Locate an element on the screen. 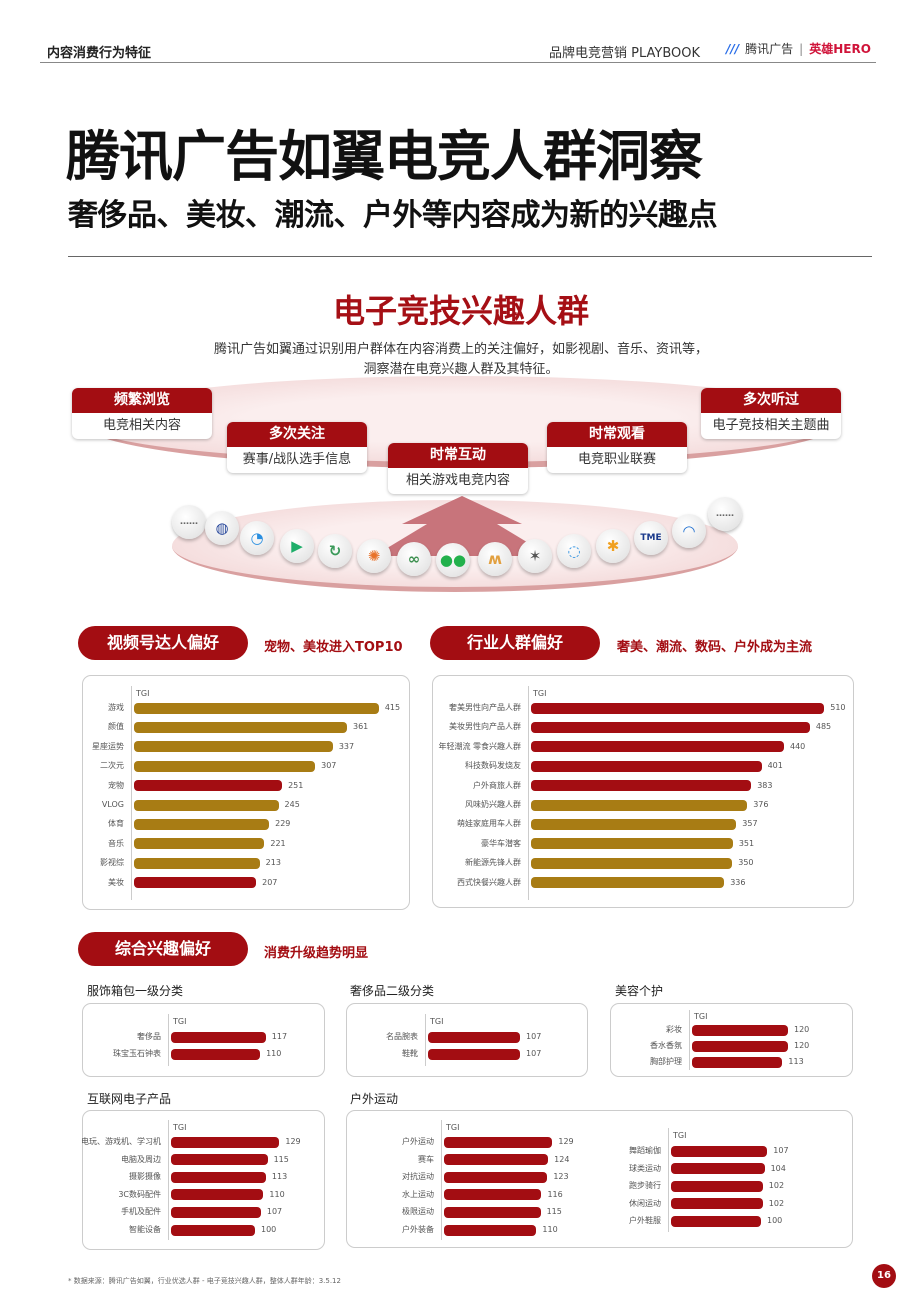  video-category-label: 宠物 is located at coordinates (116, 785).